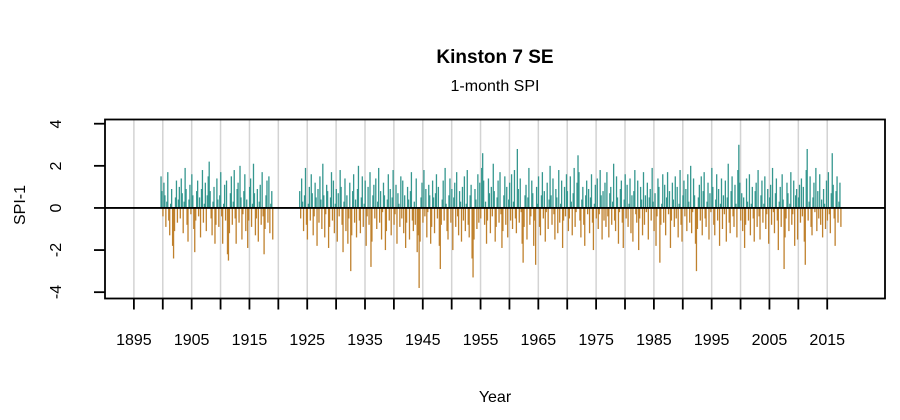 This screenshot has width=900, height=420. Describe the element at coordinates (134, 340) in the screenshot. I see `x-tick-label: 1895` at that location.